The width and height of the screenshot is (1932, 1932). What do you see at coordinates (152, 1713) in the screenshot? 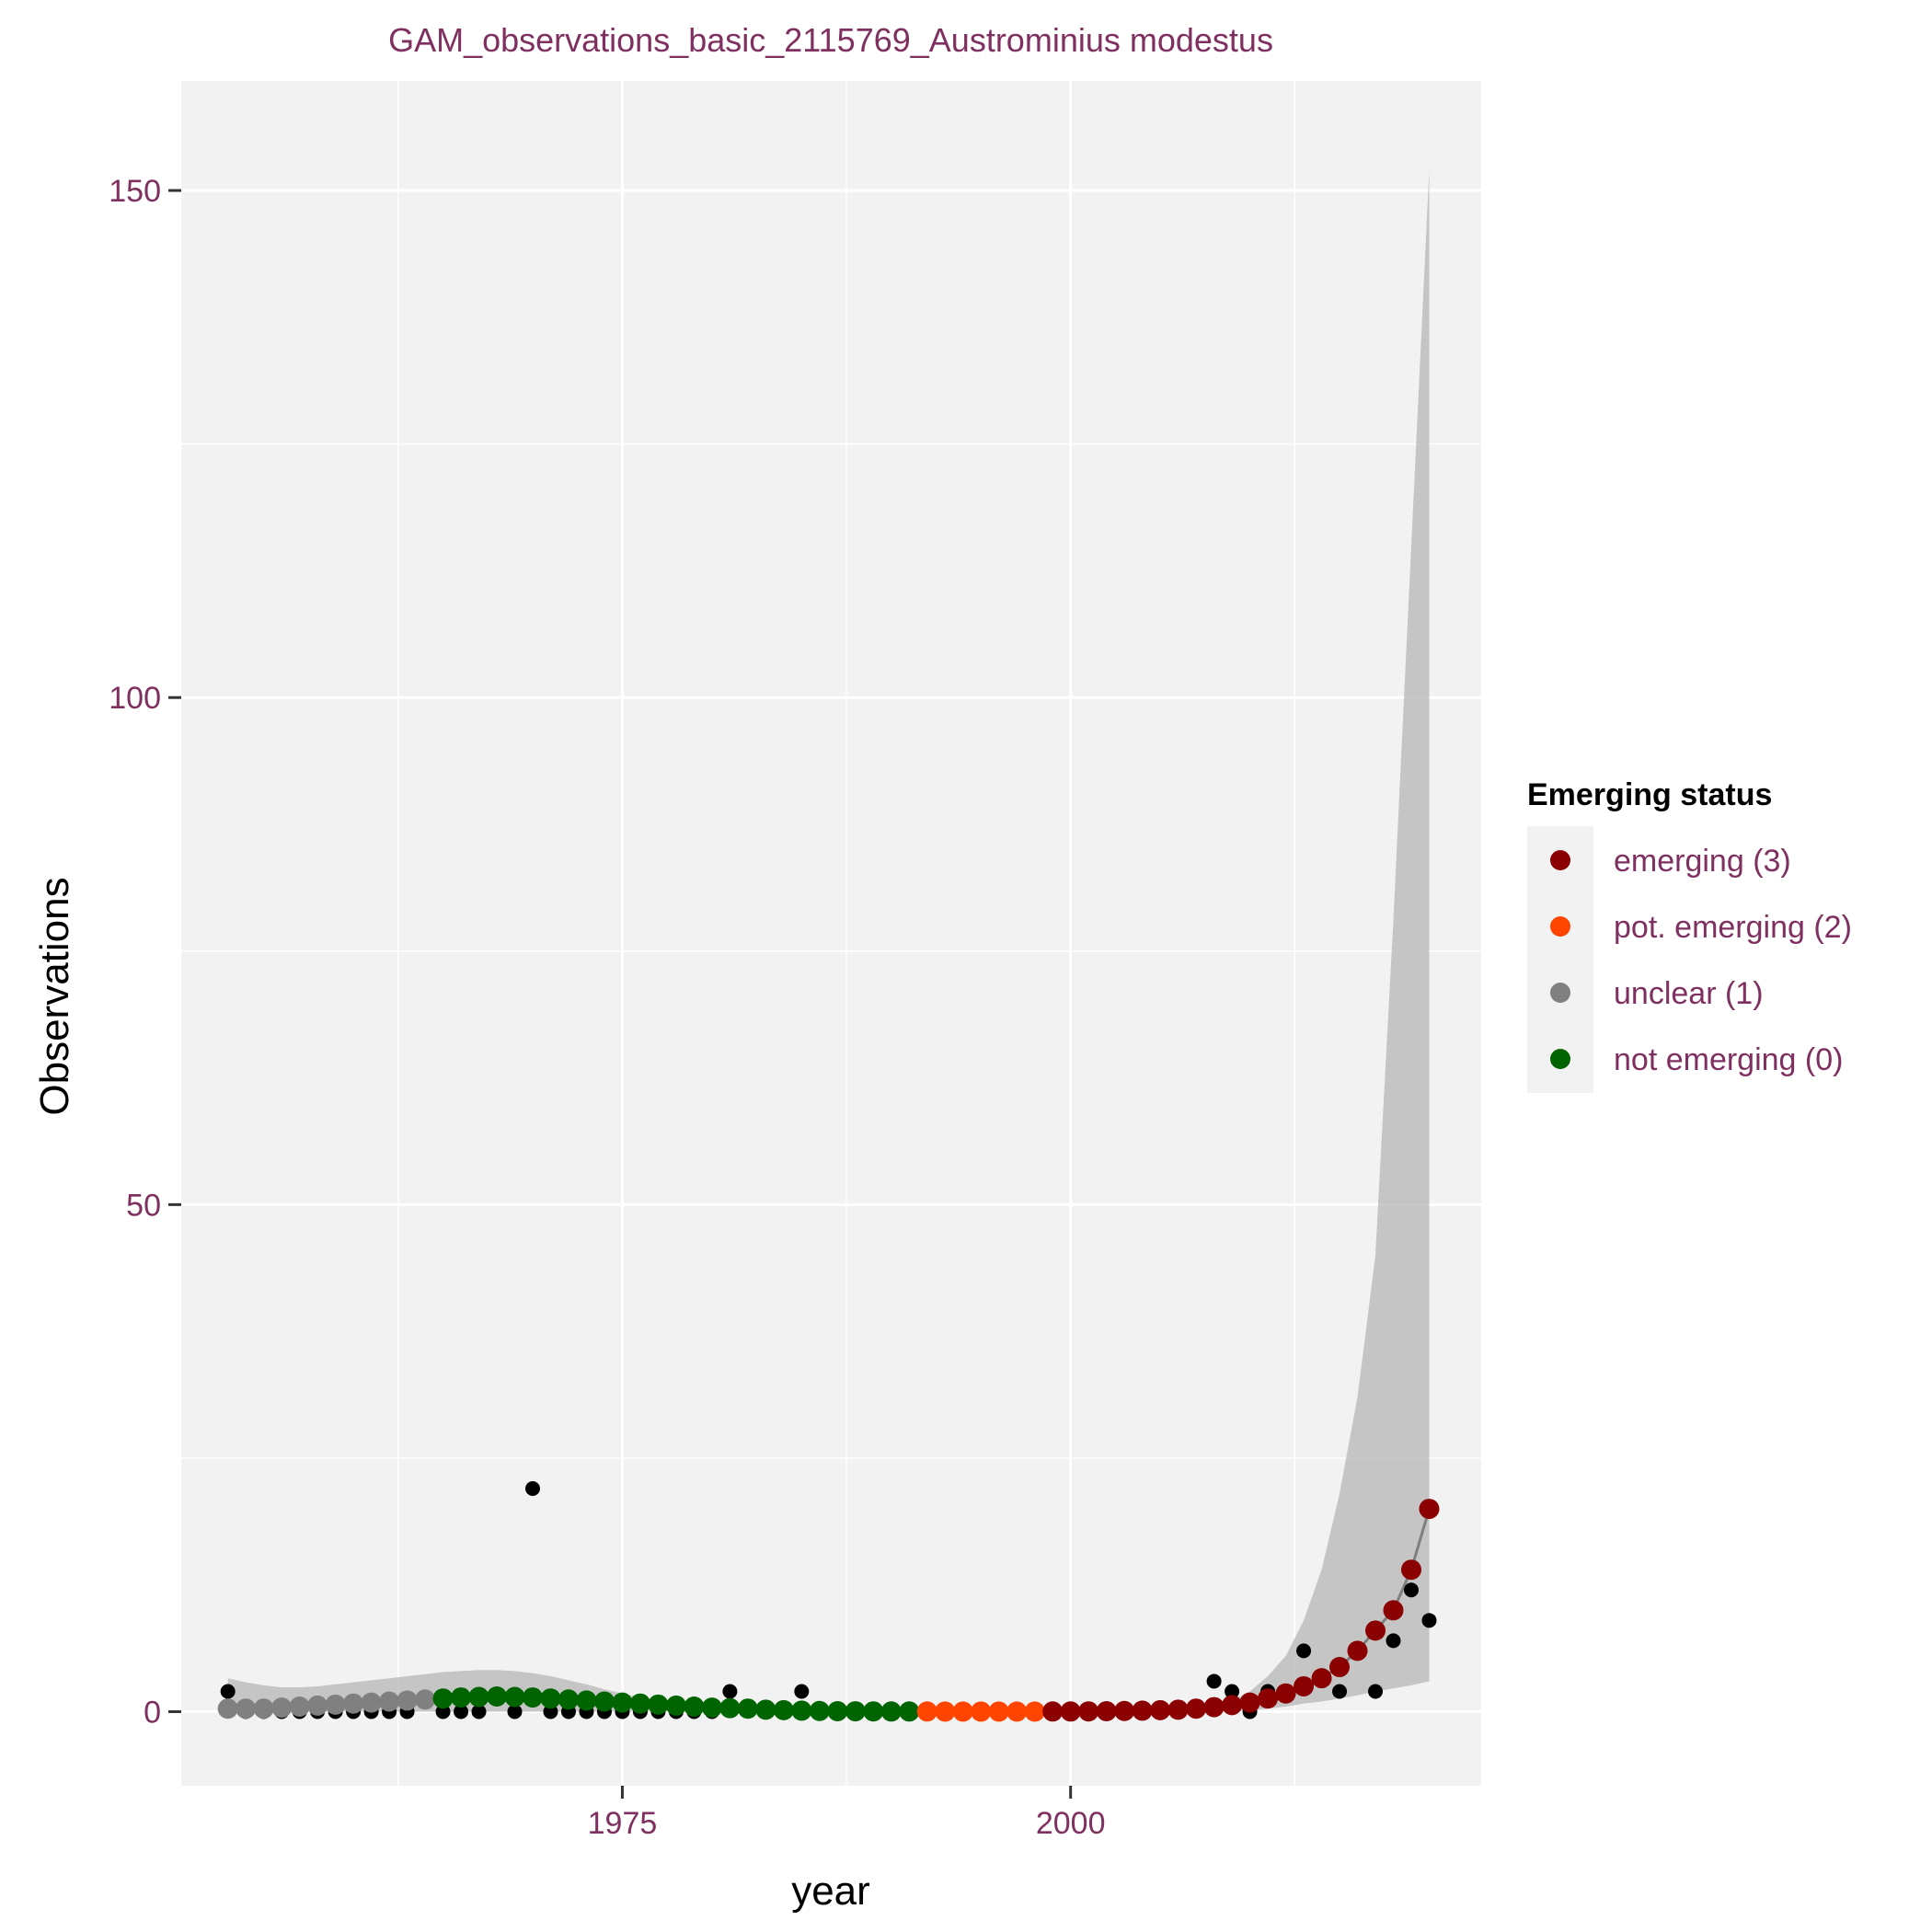
I see `y-tick-label: 0` at bounding box center [152, 1713].